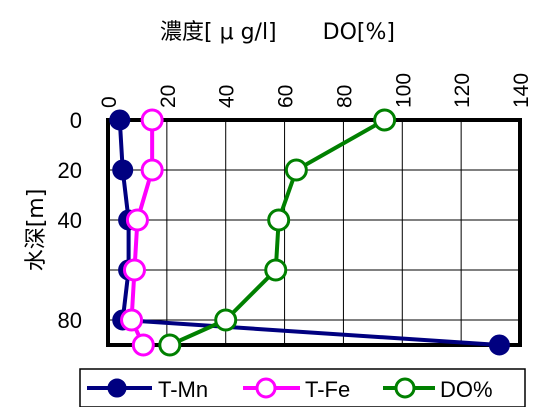  I want to click on y-tick-label: 0, so click(76, 120).